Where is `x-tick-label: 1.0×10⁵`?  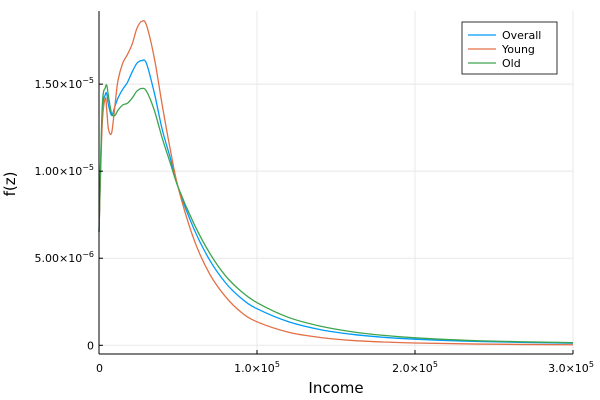
x-tick-label: 1.0×10⁵ is located at coordinates (257, 367).